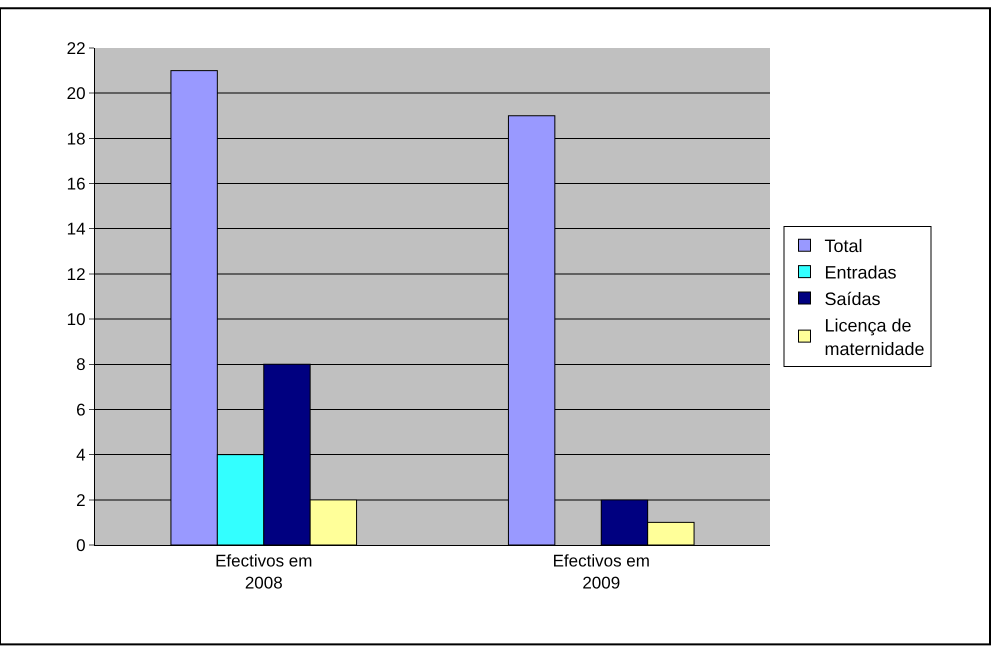  I want to click on legend-label: Saídas, so click(852, 299).